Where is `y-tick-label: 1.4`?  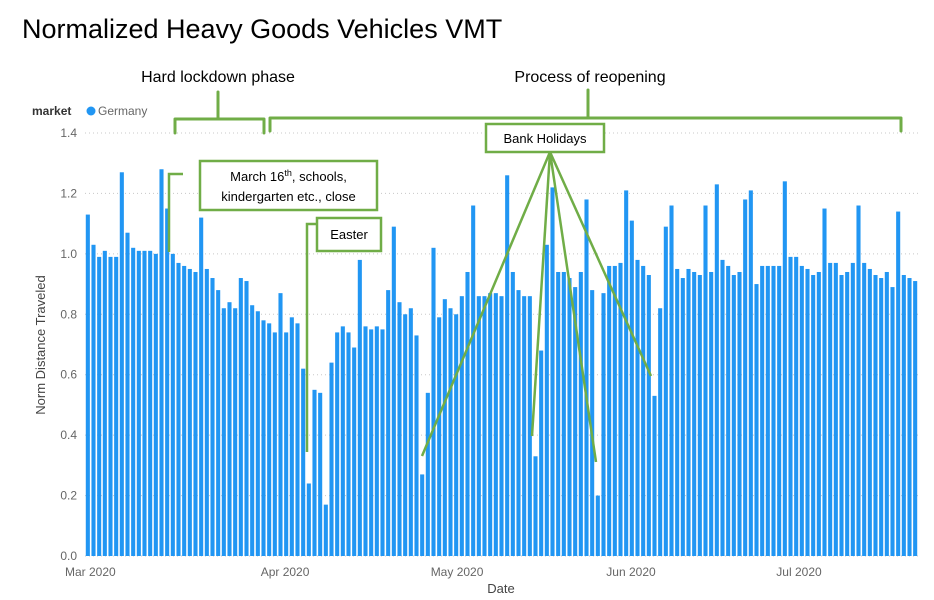 y-tick-label: 1.4 is located at coordinates (68, 133).